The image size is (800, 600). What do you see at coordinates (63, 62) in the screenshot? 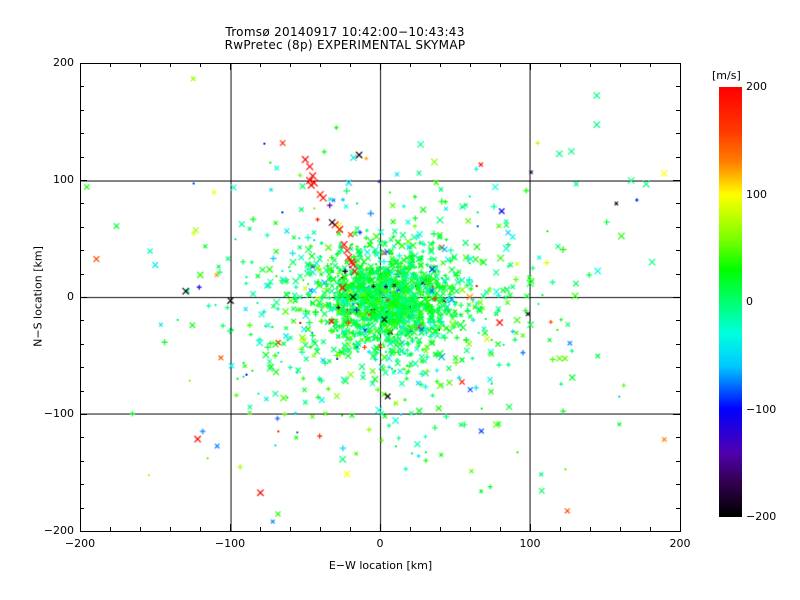
I see `y-tick-label: 200` at bounding box center [63, 62].